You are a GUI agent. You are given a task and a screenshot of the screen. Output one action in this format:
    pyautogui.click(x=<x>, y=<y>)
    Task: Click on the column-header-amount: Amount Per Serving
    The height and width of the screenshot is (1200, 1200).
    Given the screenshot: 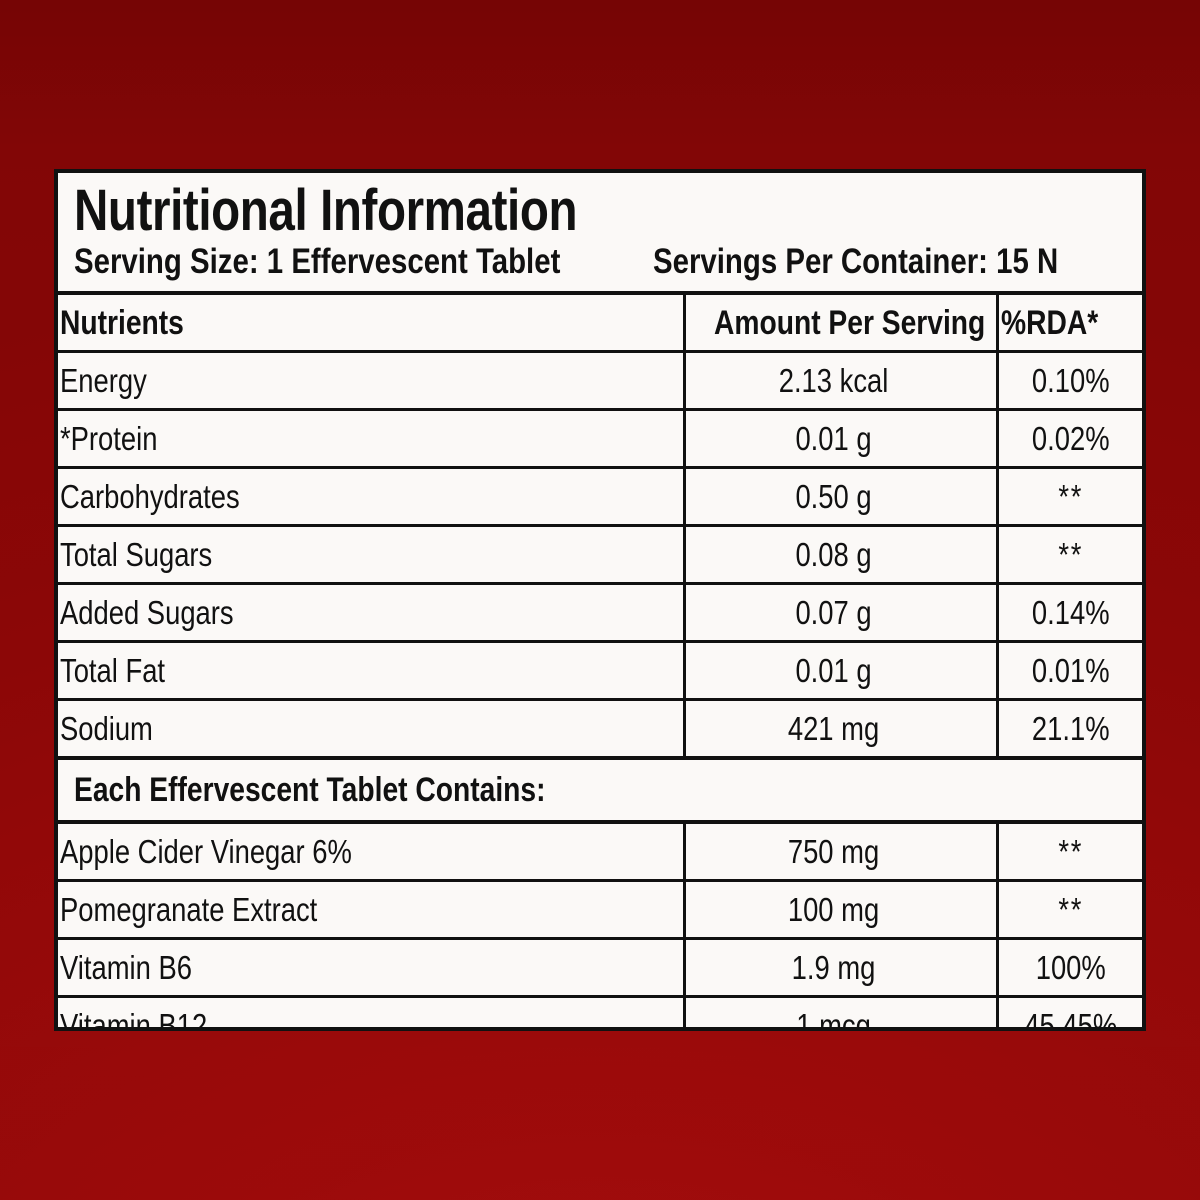 What is the action you would take?
    pyautogui.click(x=839, y=324)
    